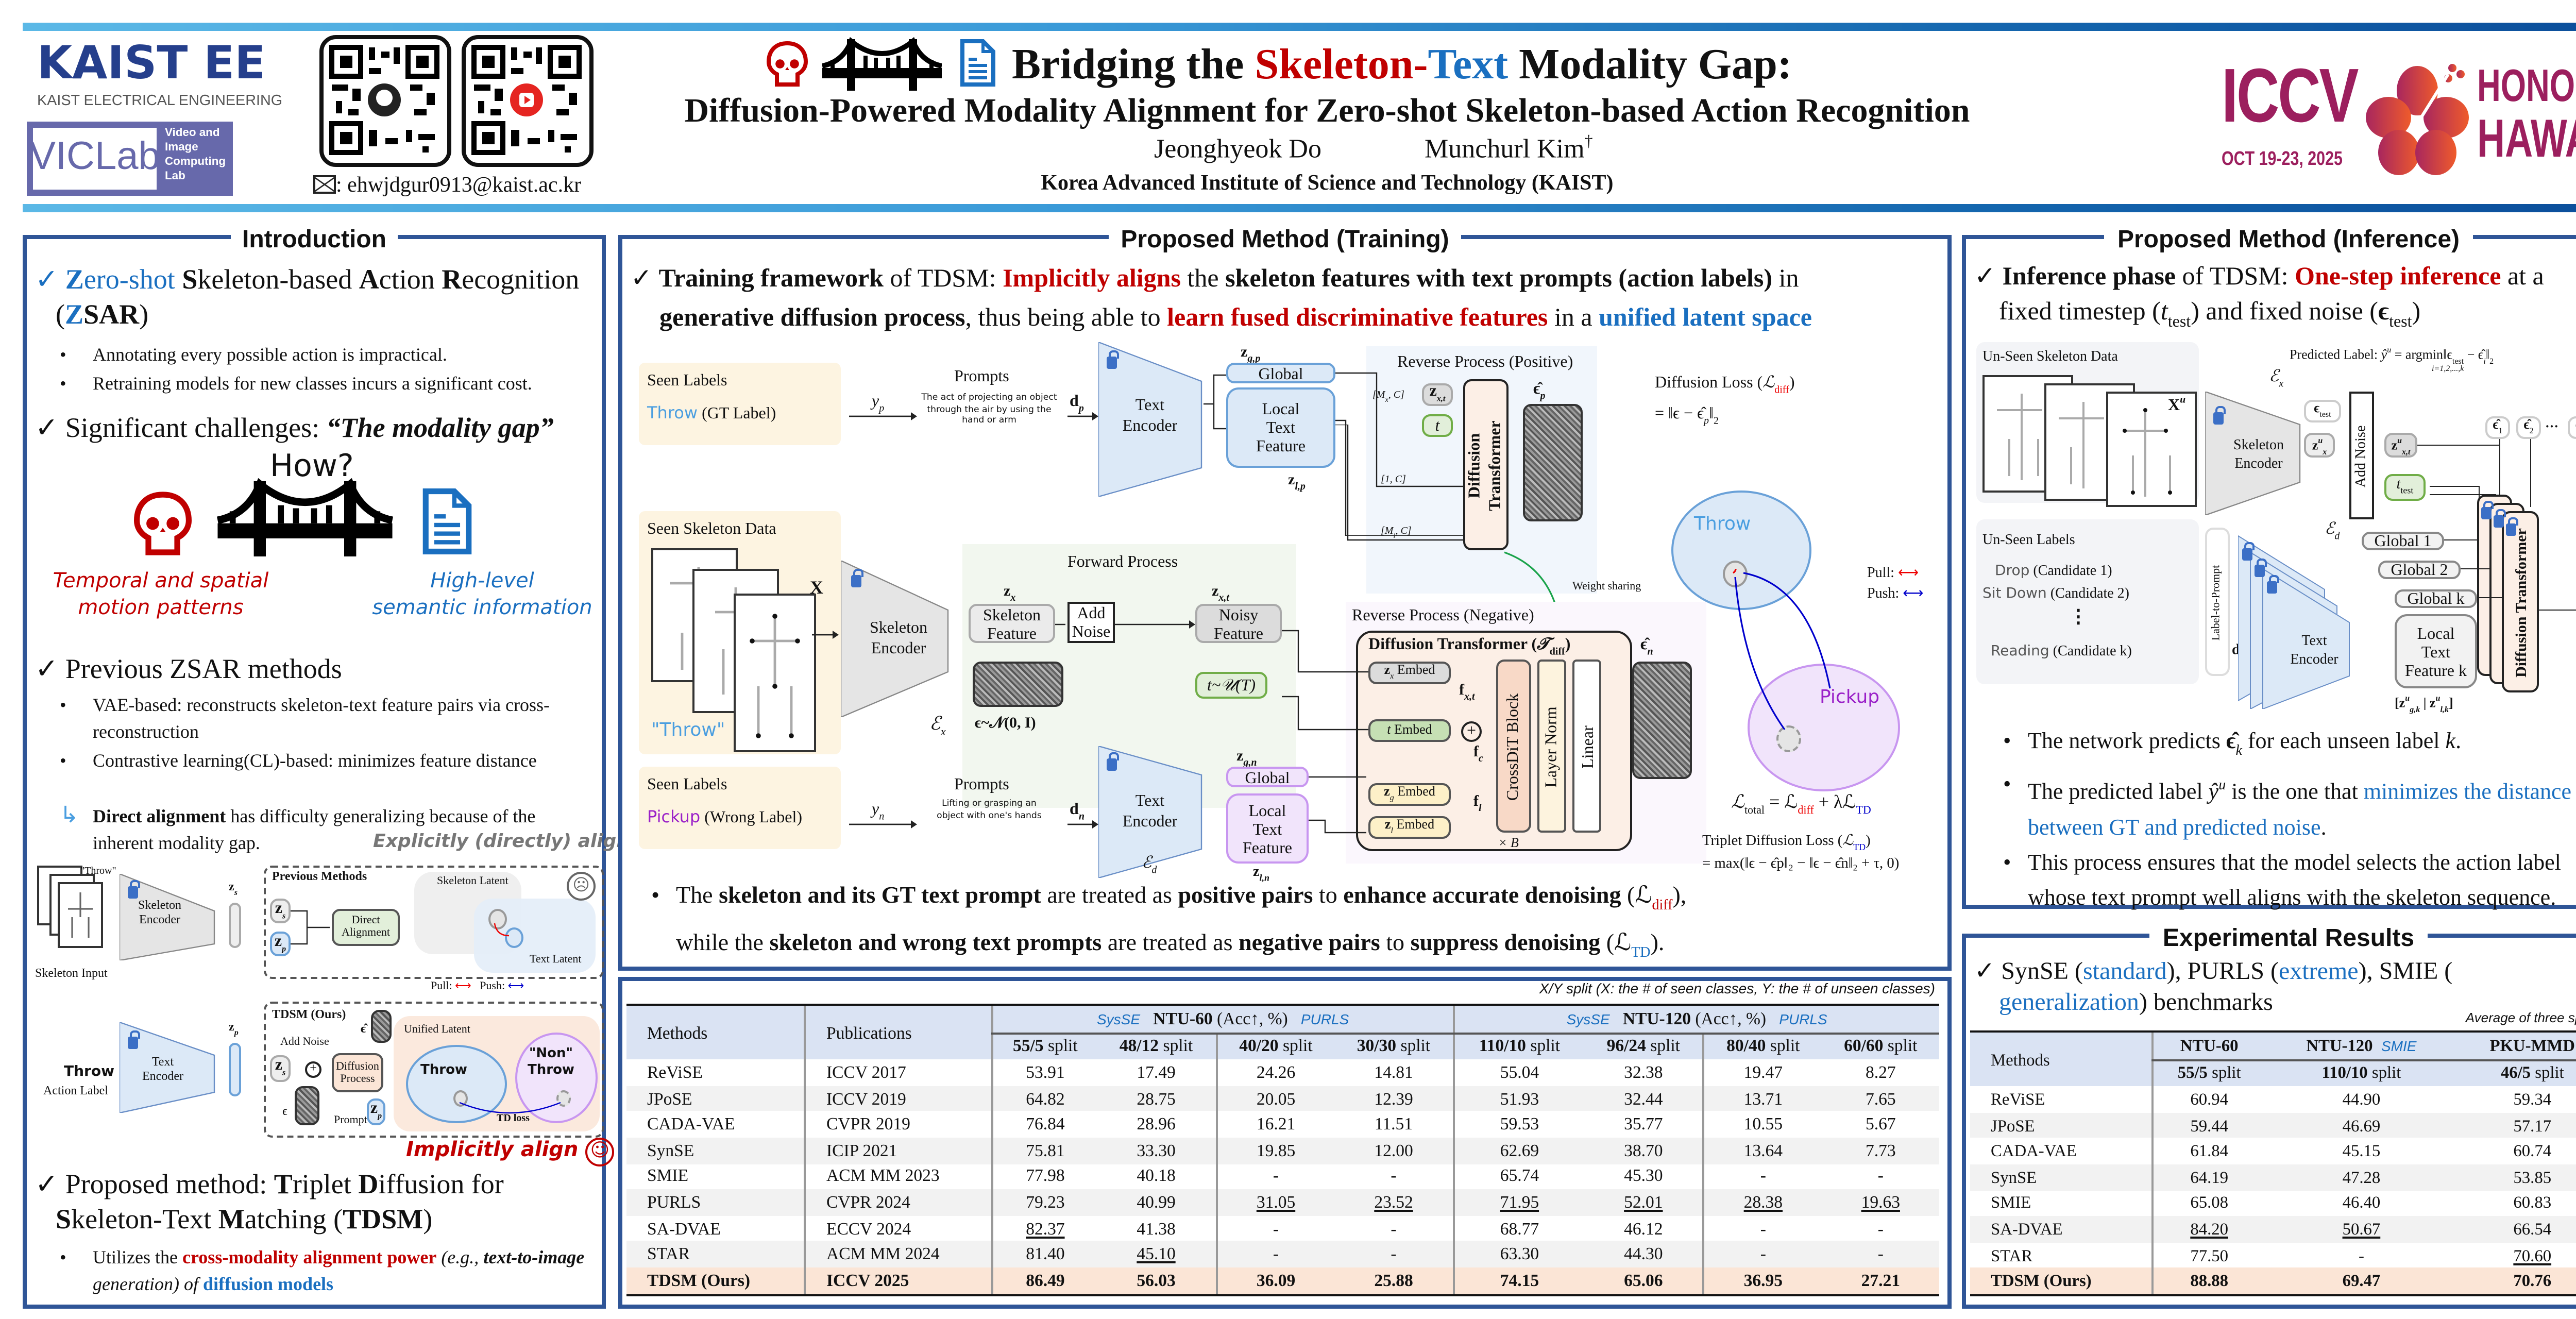 The image size is (2576, 1319). What do you see at coordinates (2517, 1281) in the screenshot?
I see `value-cell: 70.76` at bounding box center [2517, 1281].